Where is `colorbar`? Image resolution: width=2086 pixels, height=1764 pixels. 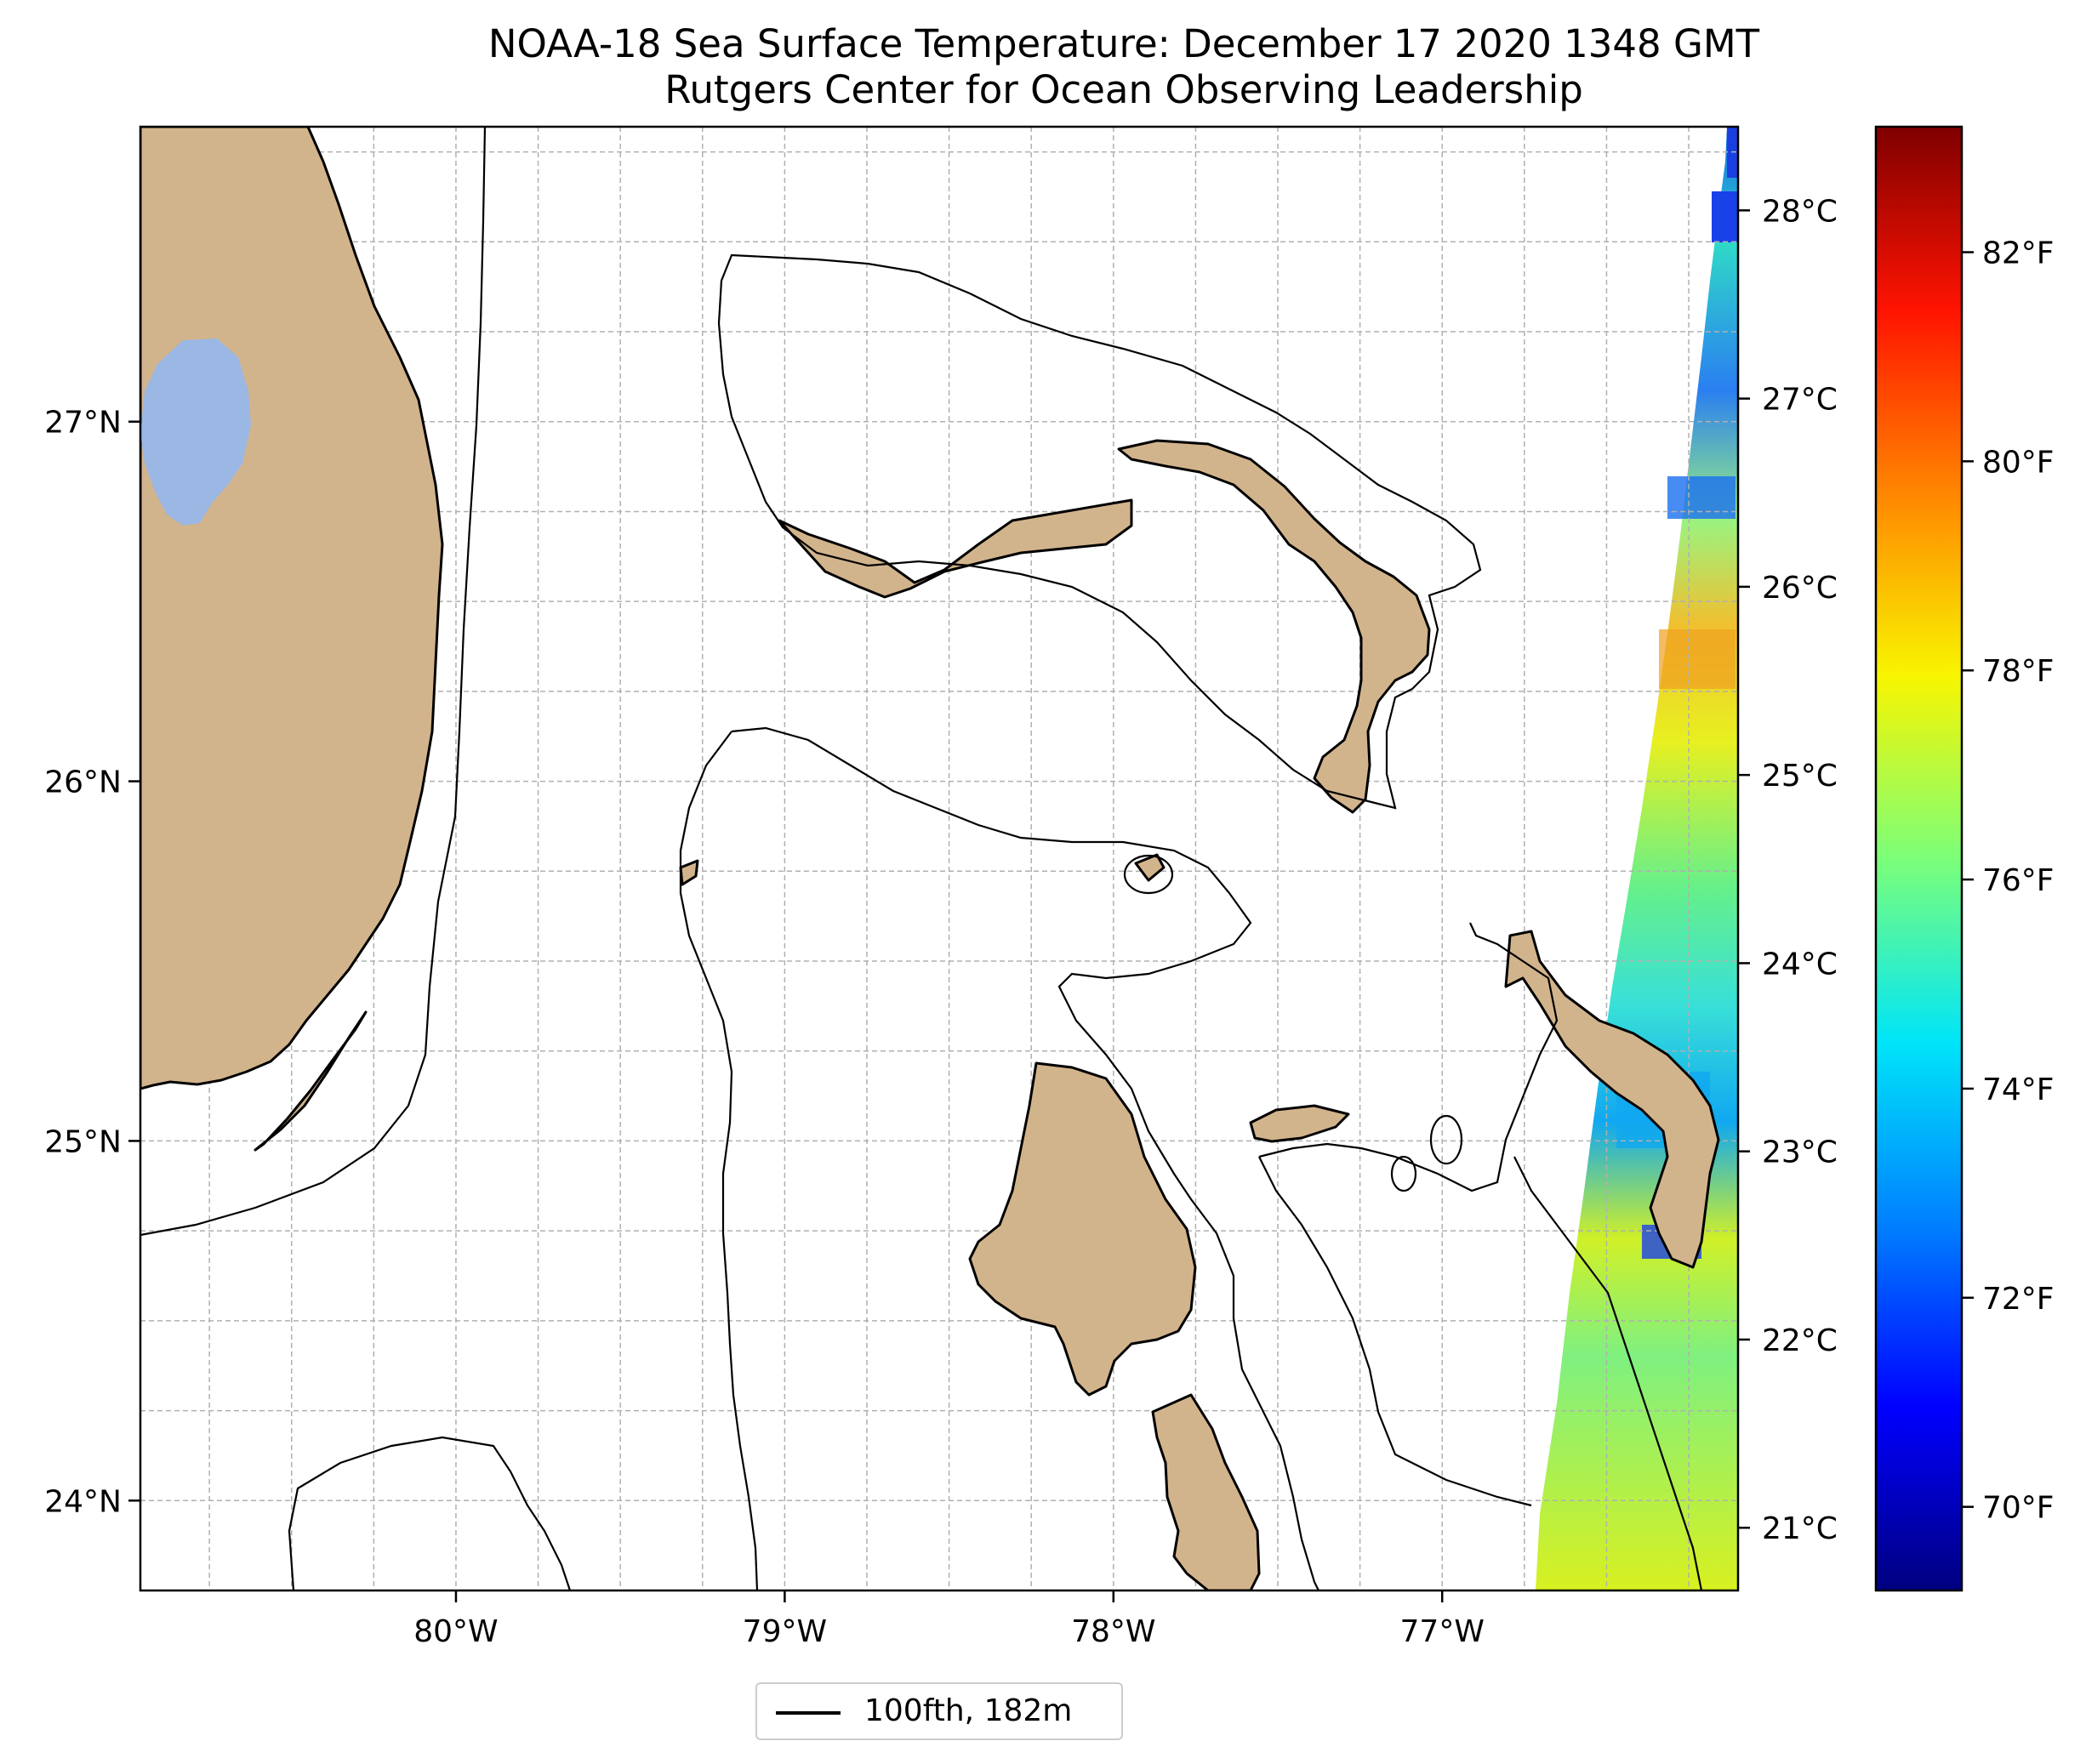 colorbar is located at coordinates (1918, 858).